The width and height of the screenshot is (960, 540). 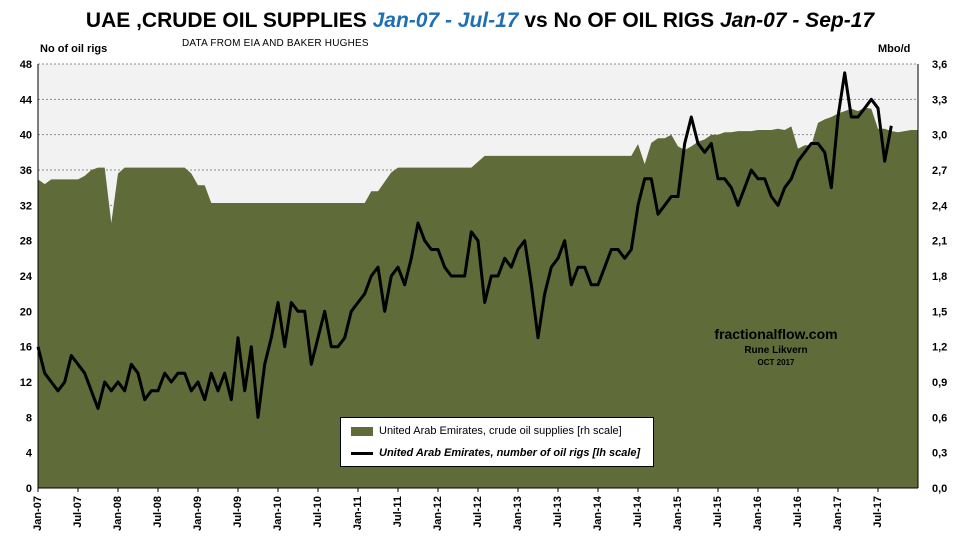 What do you see at coordinates (838, 513) in the screenshot?
I see `x-tick-label: Jan-17` at bounding box center [838, 513].